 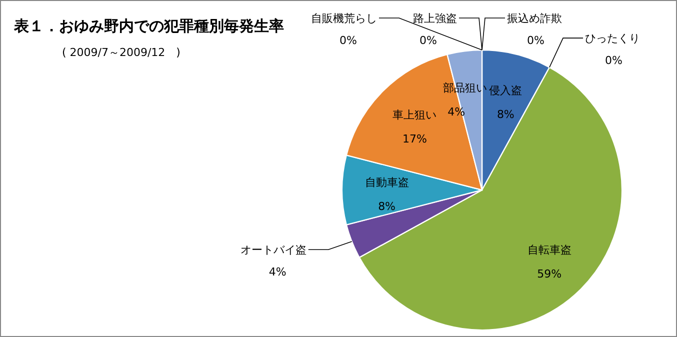 I want to click on data-label: 59%, so click(x=549, y=273).